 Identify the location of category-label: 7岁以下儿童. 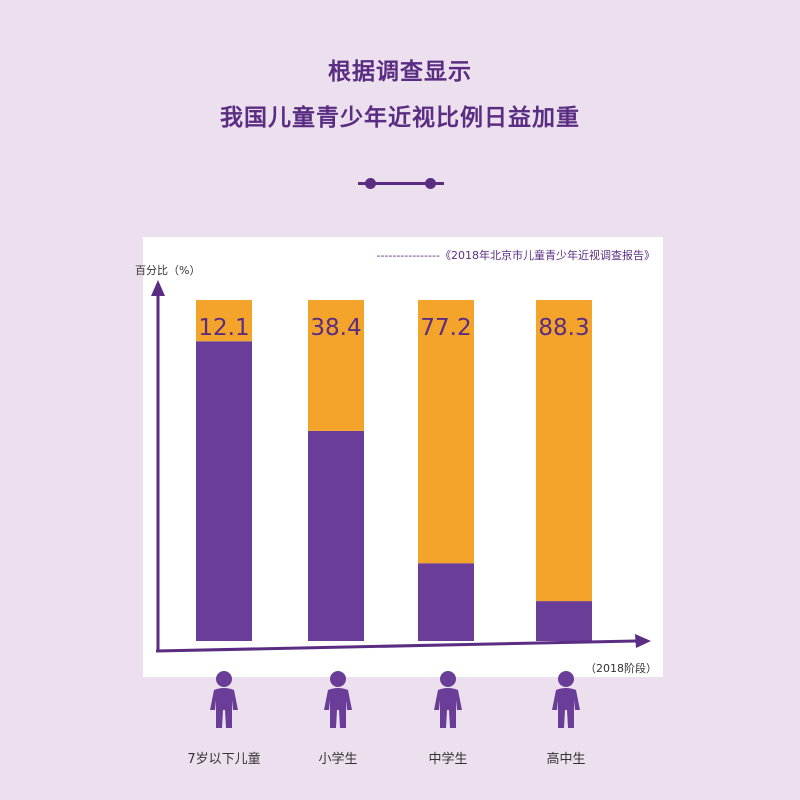
(224, 759).